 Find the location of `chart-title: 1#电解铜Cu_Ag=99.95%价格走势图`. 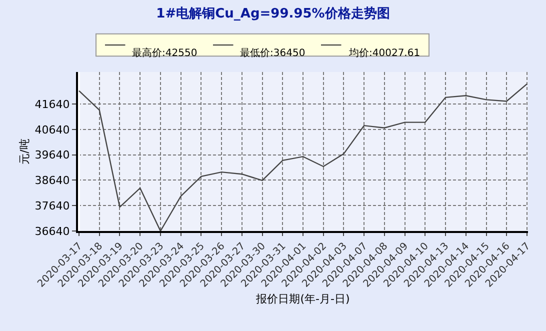

chart-title: 1#电解铜Cu_Ag=99.95%价格走势图 is located at coordinates (273, 13).